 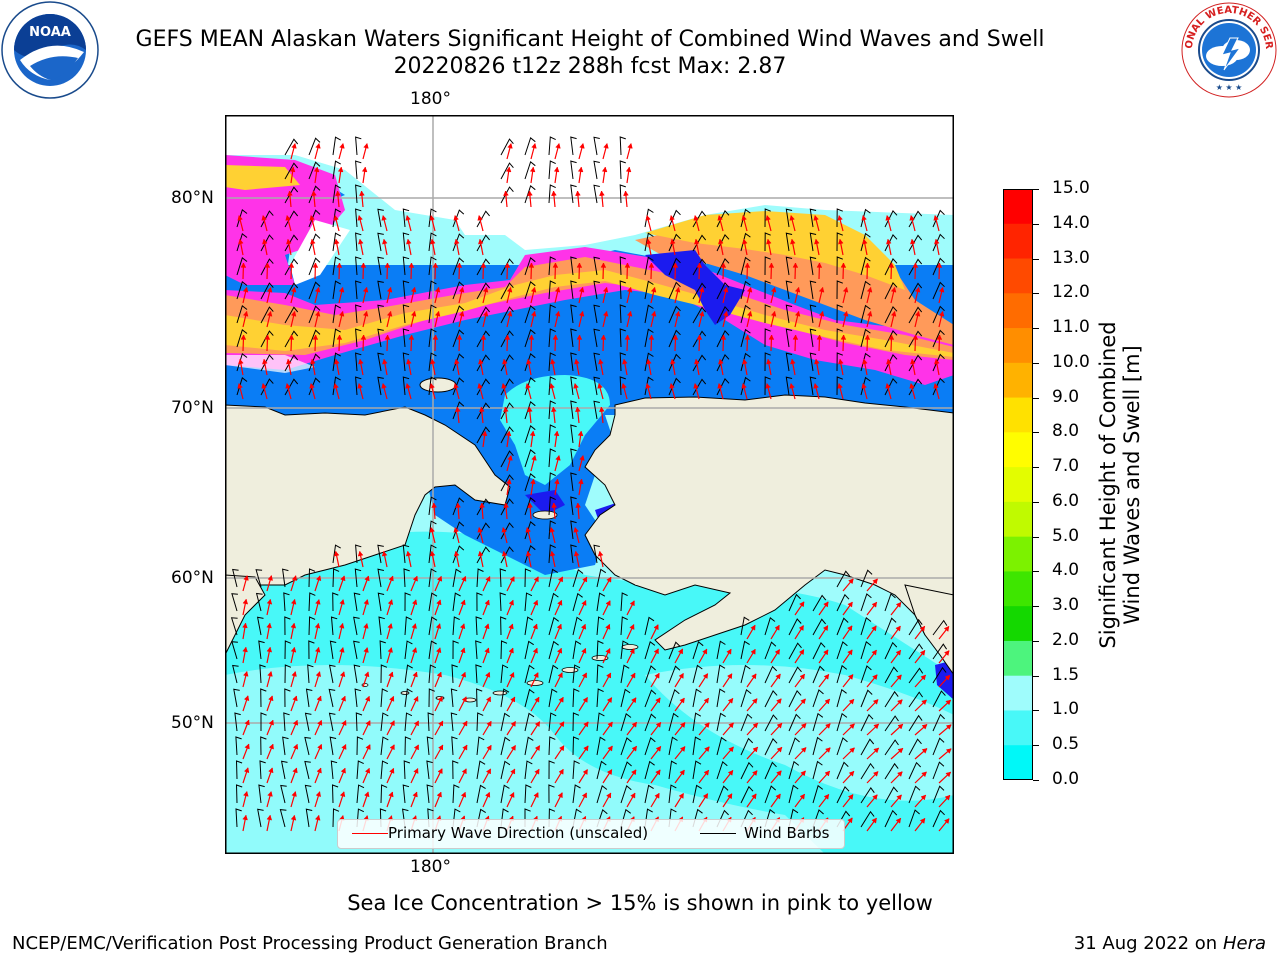 What do you see at coordinates (192, 408) in the screenshot?
I see `latitude-label-70: 70°N` at bounding box center [192, 408].